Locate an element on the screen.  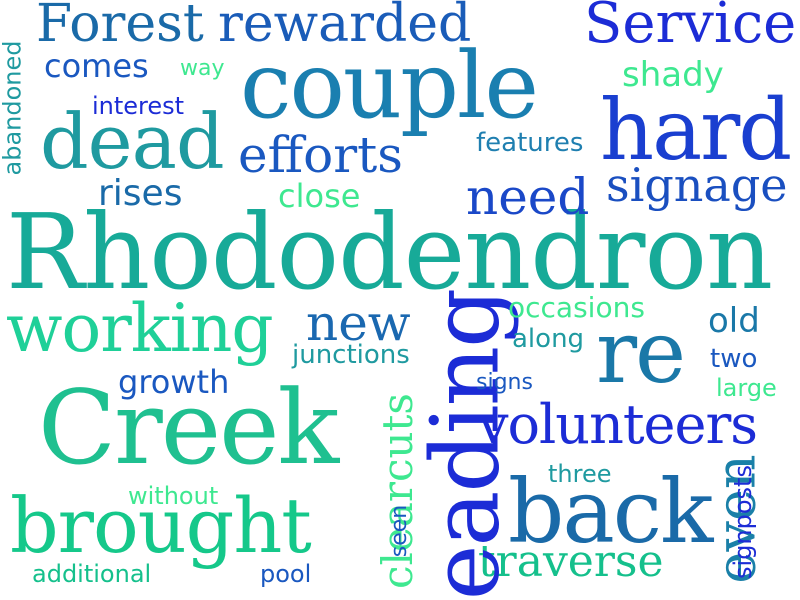
word-comes: comes is located at coordinates (96, 66).